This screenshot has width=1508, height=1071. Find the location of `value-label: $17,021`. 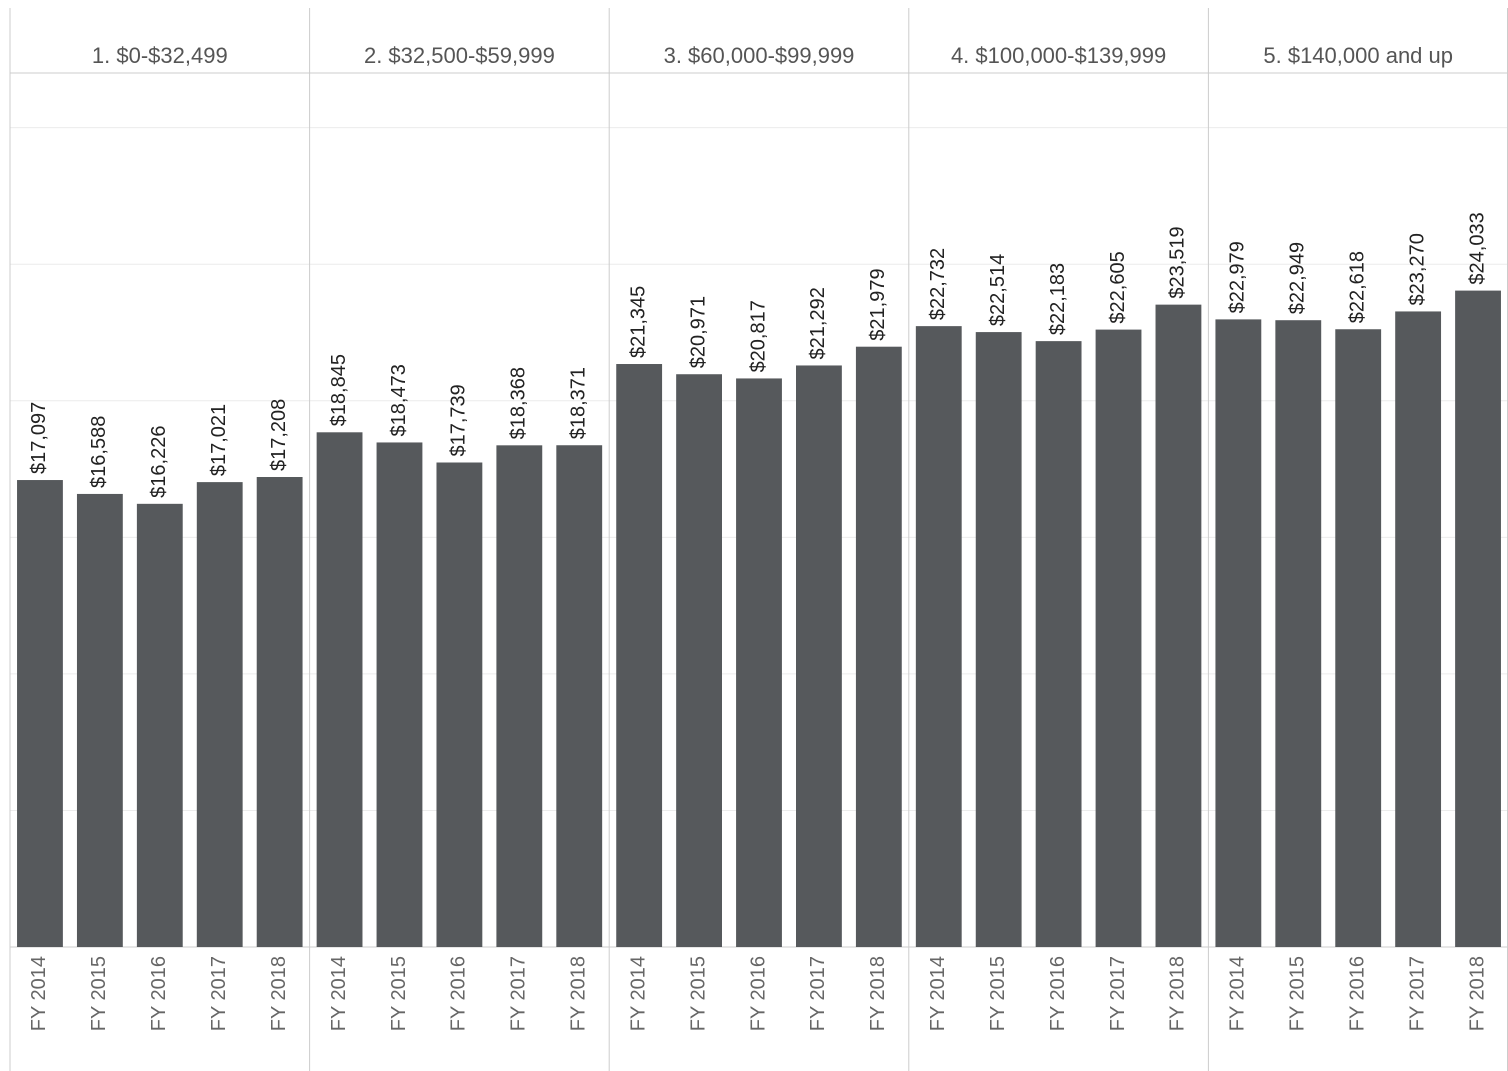

value-label: $17,021 is located at coordinates (219, 440).